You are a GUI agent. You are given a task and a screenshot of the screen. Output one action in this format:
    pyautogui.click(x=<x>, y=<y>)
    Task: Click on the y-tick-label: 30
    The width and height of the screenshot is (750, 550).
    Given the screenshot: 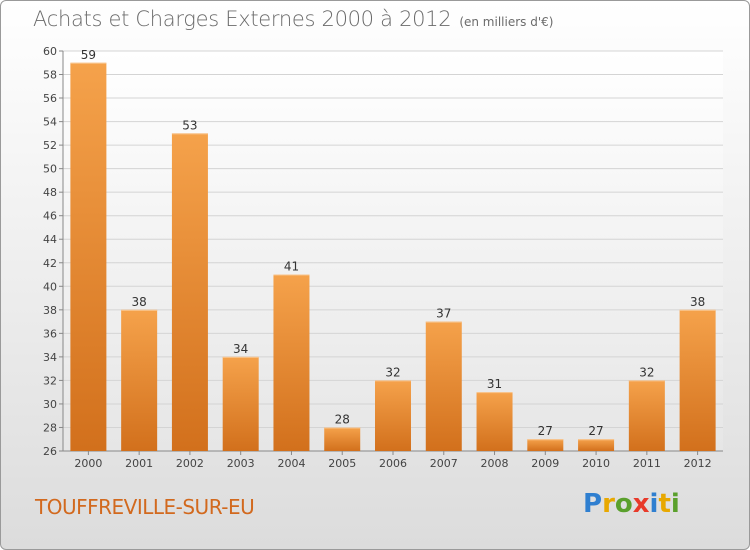 What is the action you would take?
    pyautogui.click(x=50, y=404)
    